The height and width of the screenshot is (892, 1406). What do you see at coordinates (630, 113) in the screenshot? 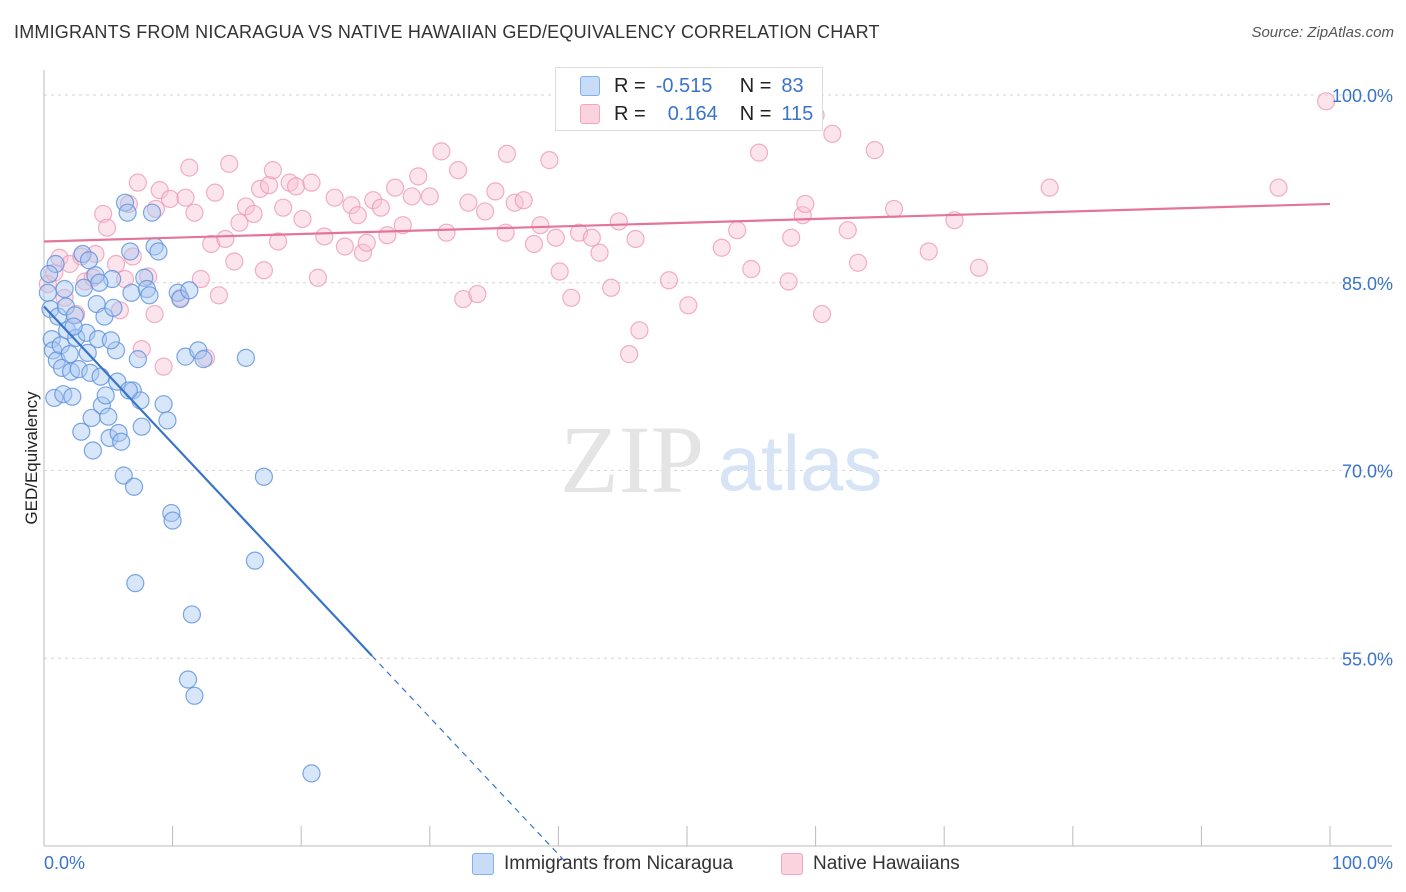
I see `r-label: R =` at bounding box center [630, 113].